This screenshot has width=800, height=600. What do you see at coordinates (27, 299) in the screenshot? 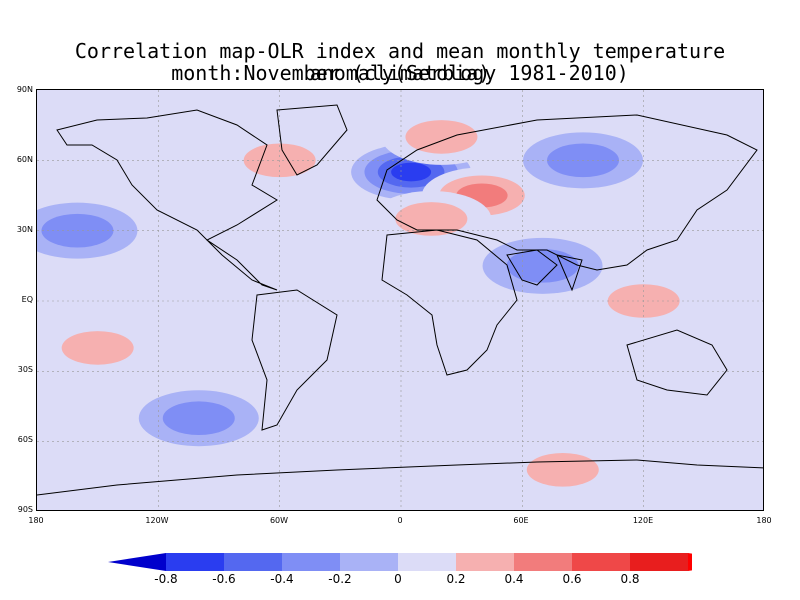
I see `y-tick-label: EQ` at bounding box center [27, 299].